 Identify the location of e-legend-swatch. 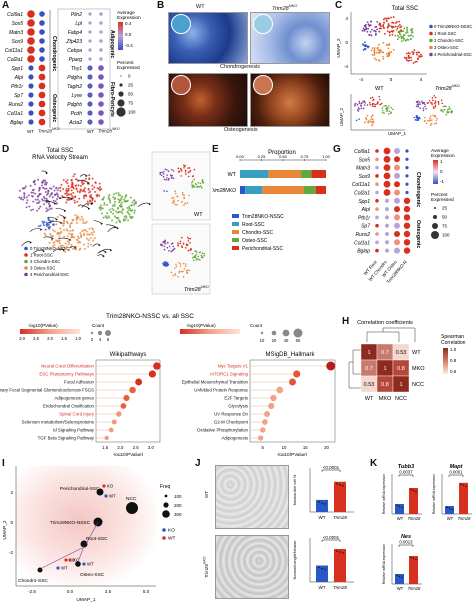
(235, 248).